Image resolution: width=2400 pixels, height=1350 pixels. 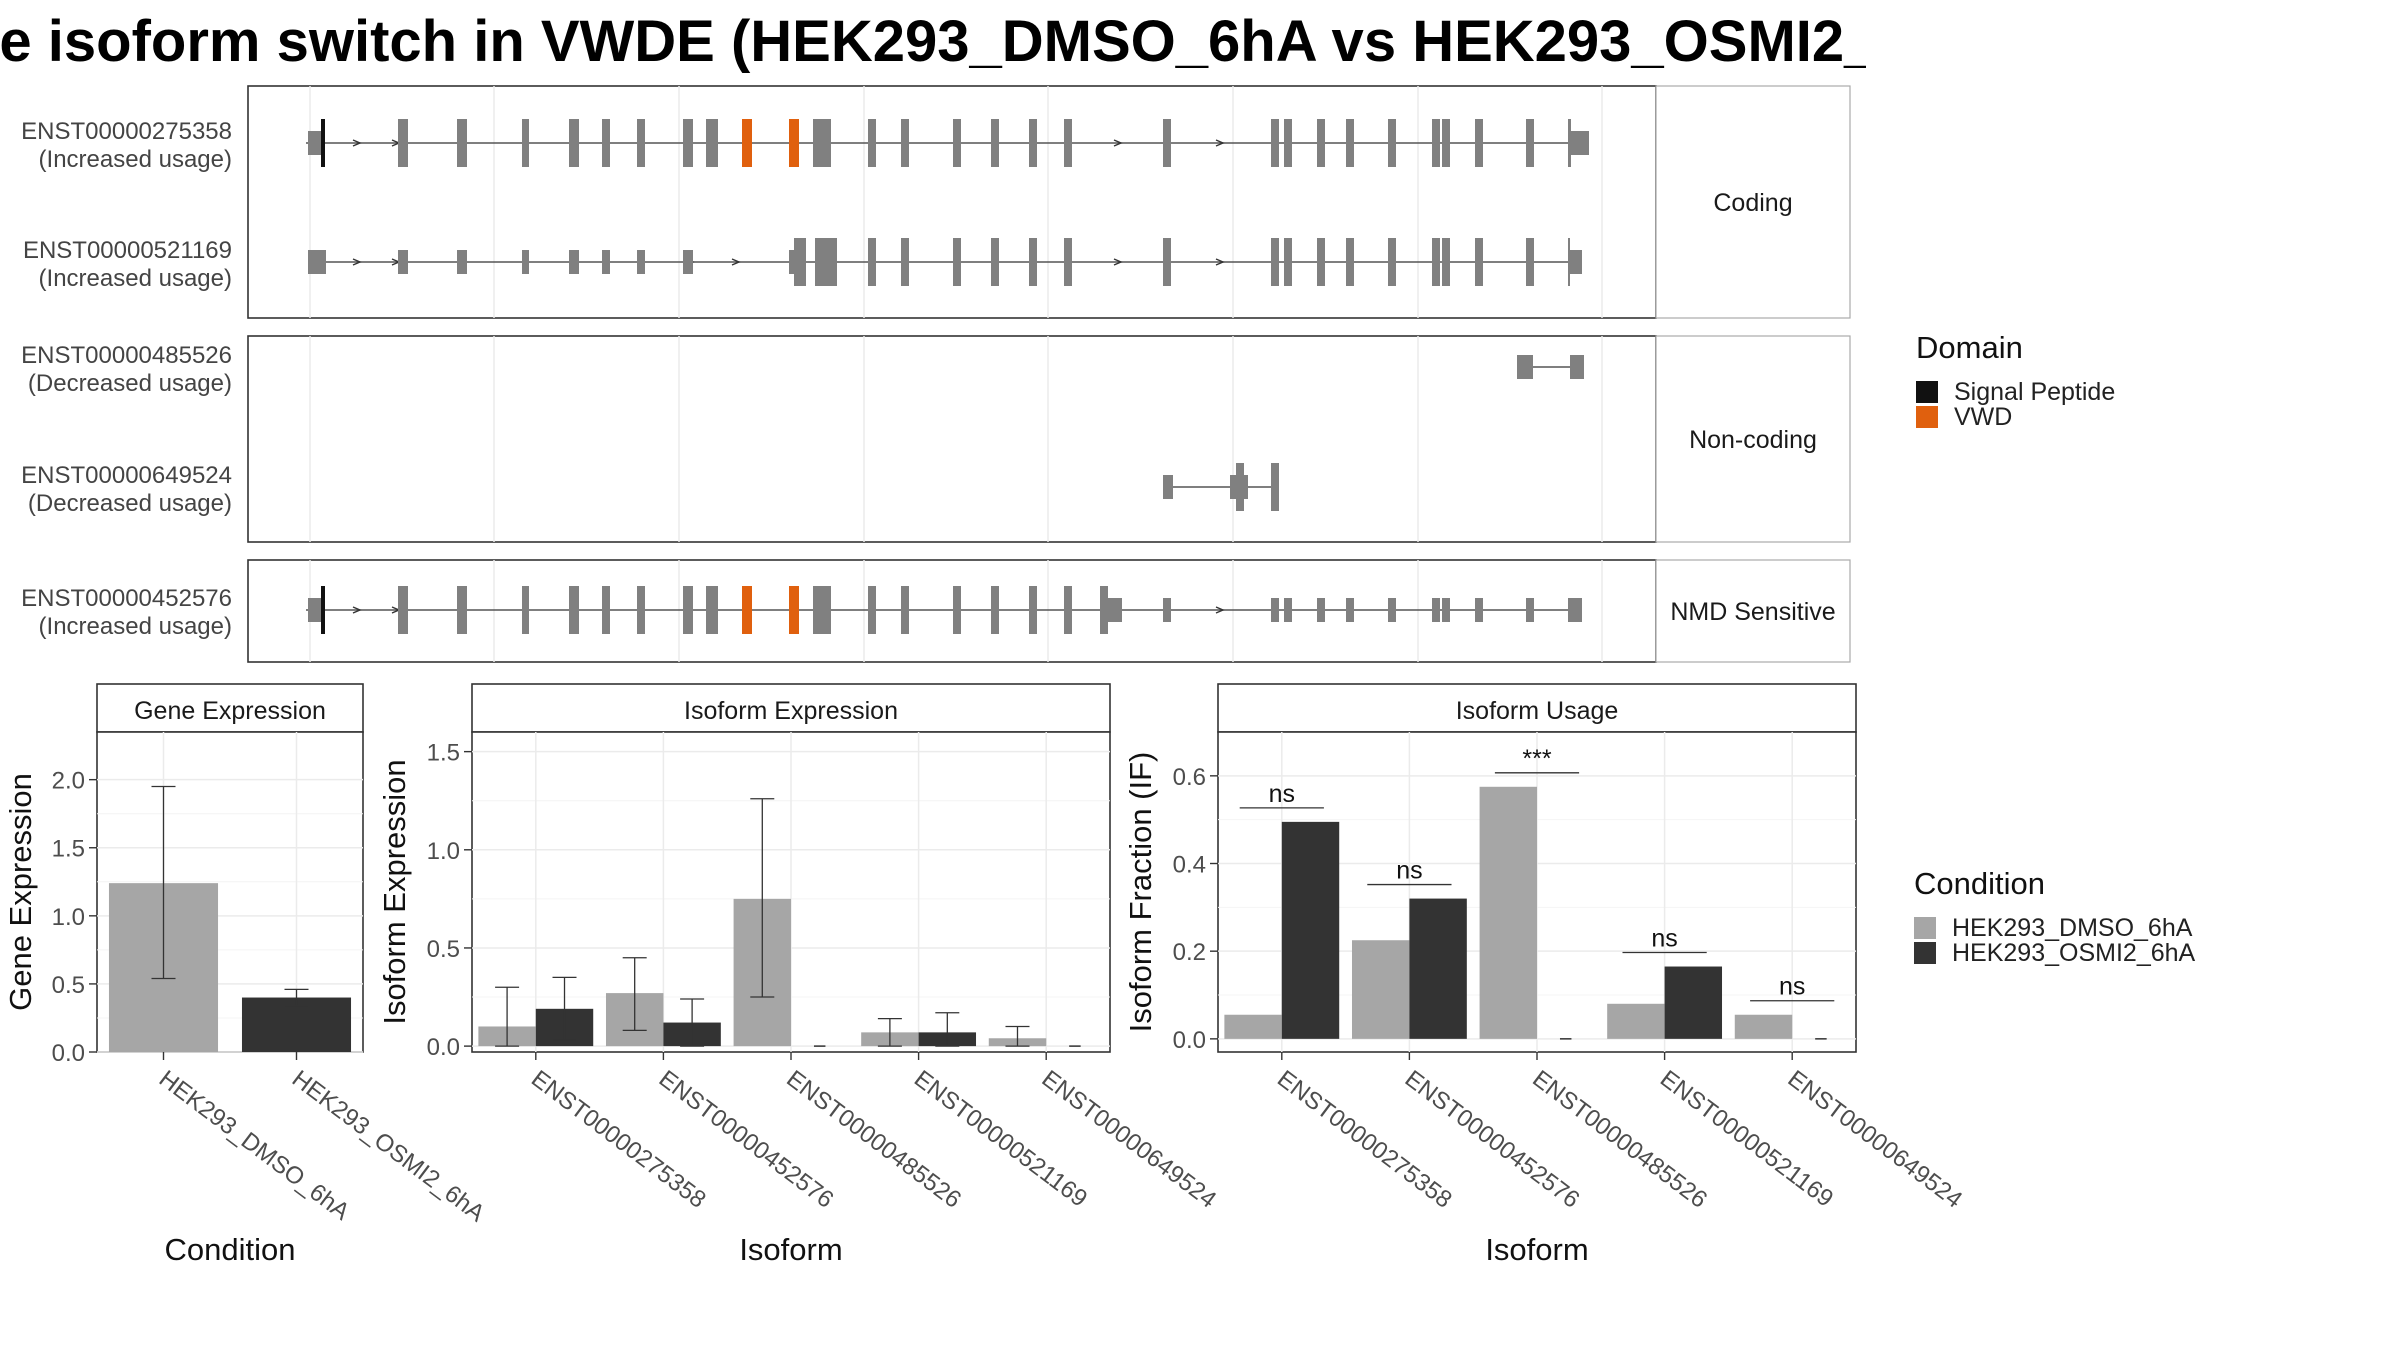 What do you see at coordinates (126, 475) in the screenshot?
I see `transcript-id-label: ENST00000649524` at bounding box center [126, 475].